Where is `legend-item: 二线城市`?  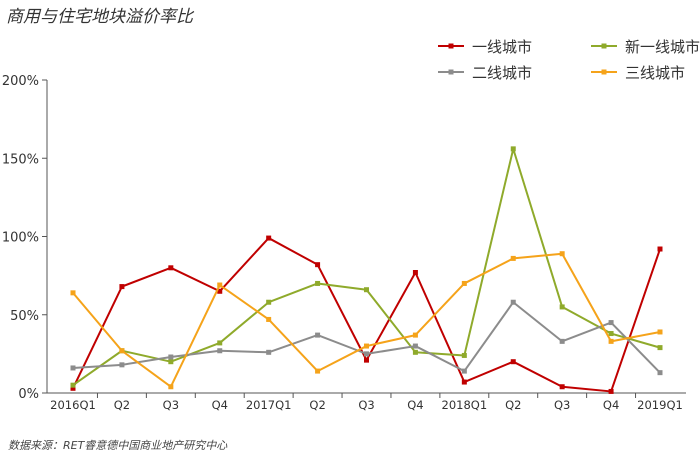 legend-item: 二线城市 is located at coordinates (485, 73).